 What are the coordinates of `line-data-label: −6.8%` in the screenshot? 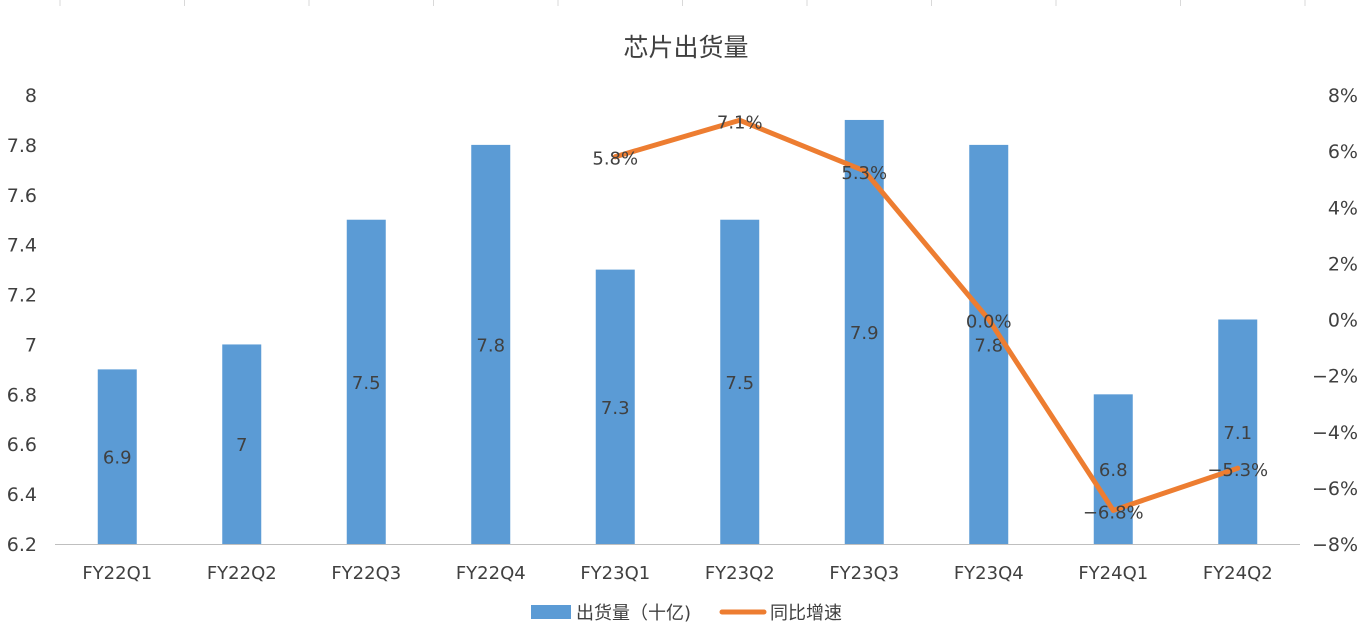 It's located at (1113, 512).